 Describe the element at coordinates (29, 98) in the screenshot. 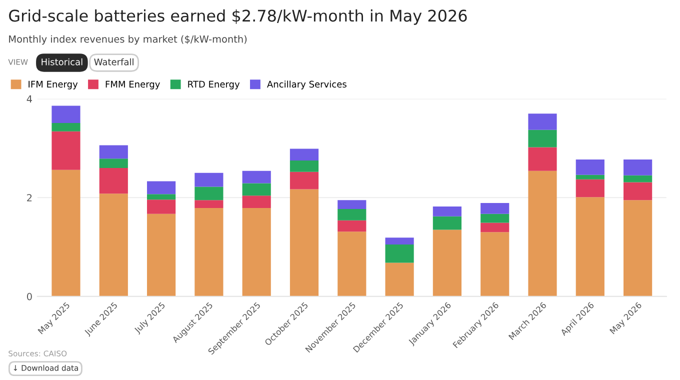

I see `y-tick-label: 4` at that location.